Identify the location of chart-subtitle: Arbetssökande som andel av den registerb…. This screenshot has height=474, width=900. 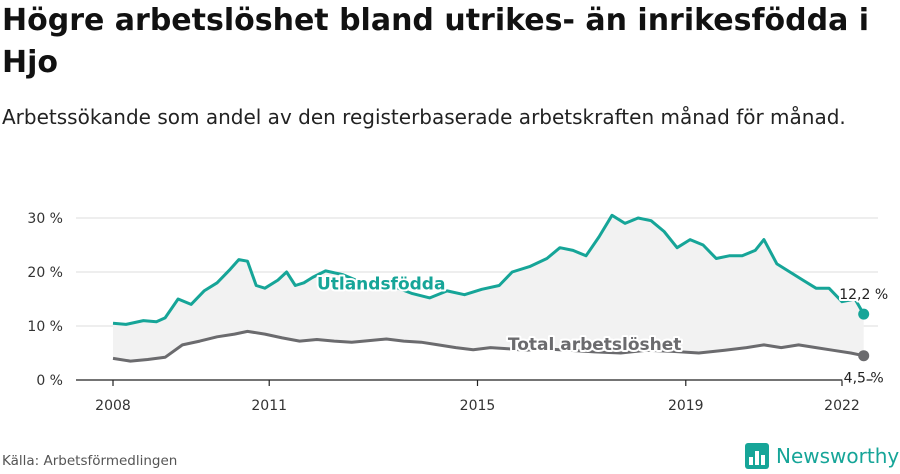
(424, 117).